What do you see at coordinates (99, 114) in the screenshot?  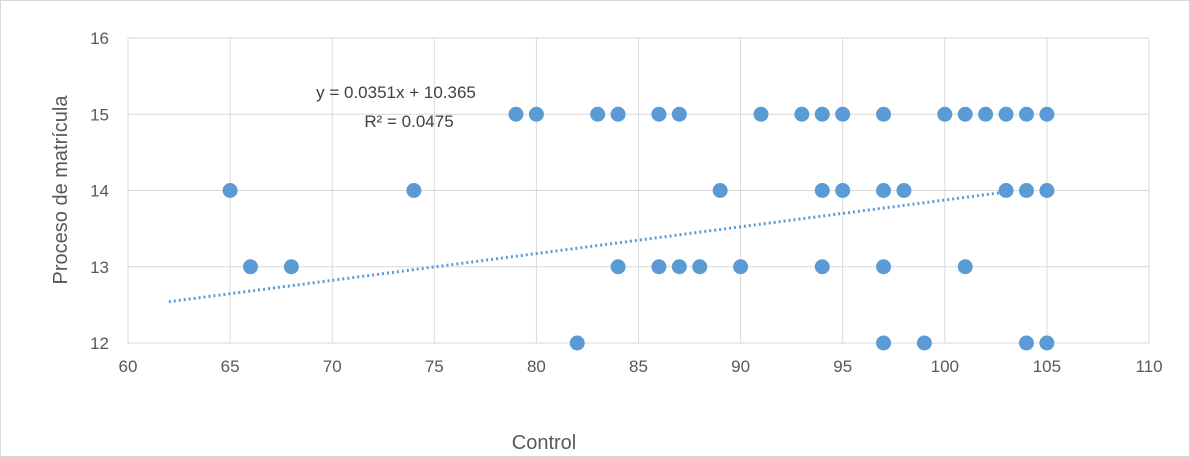 I see `y-tick-label: 15` at bounding box center [99, 114].